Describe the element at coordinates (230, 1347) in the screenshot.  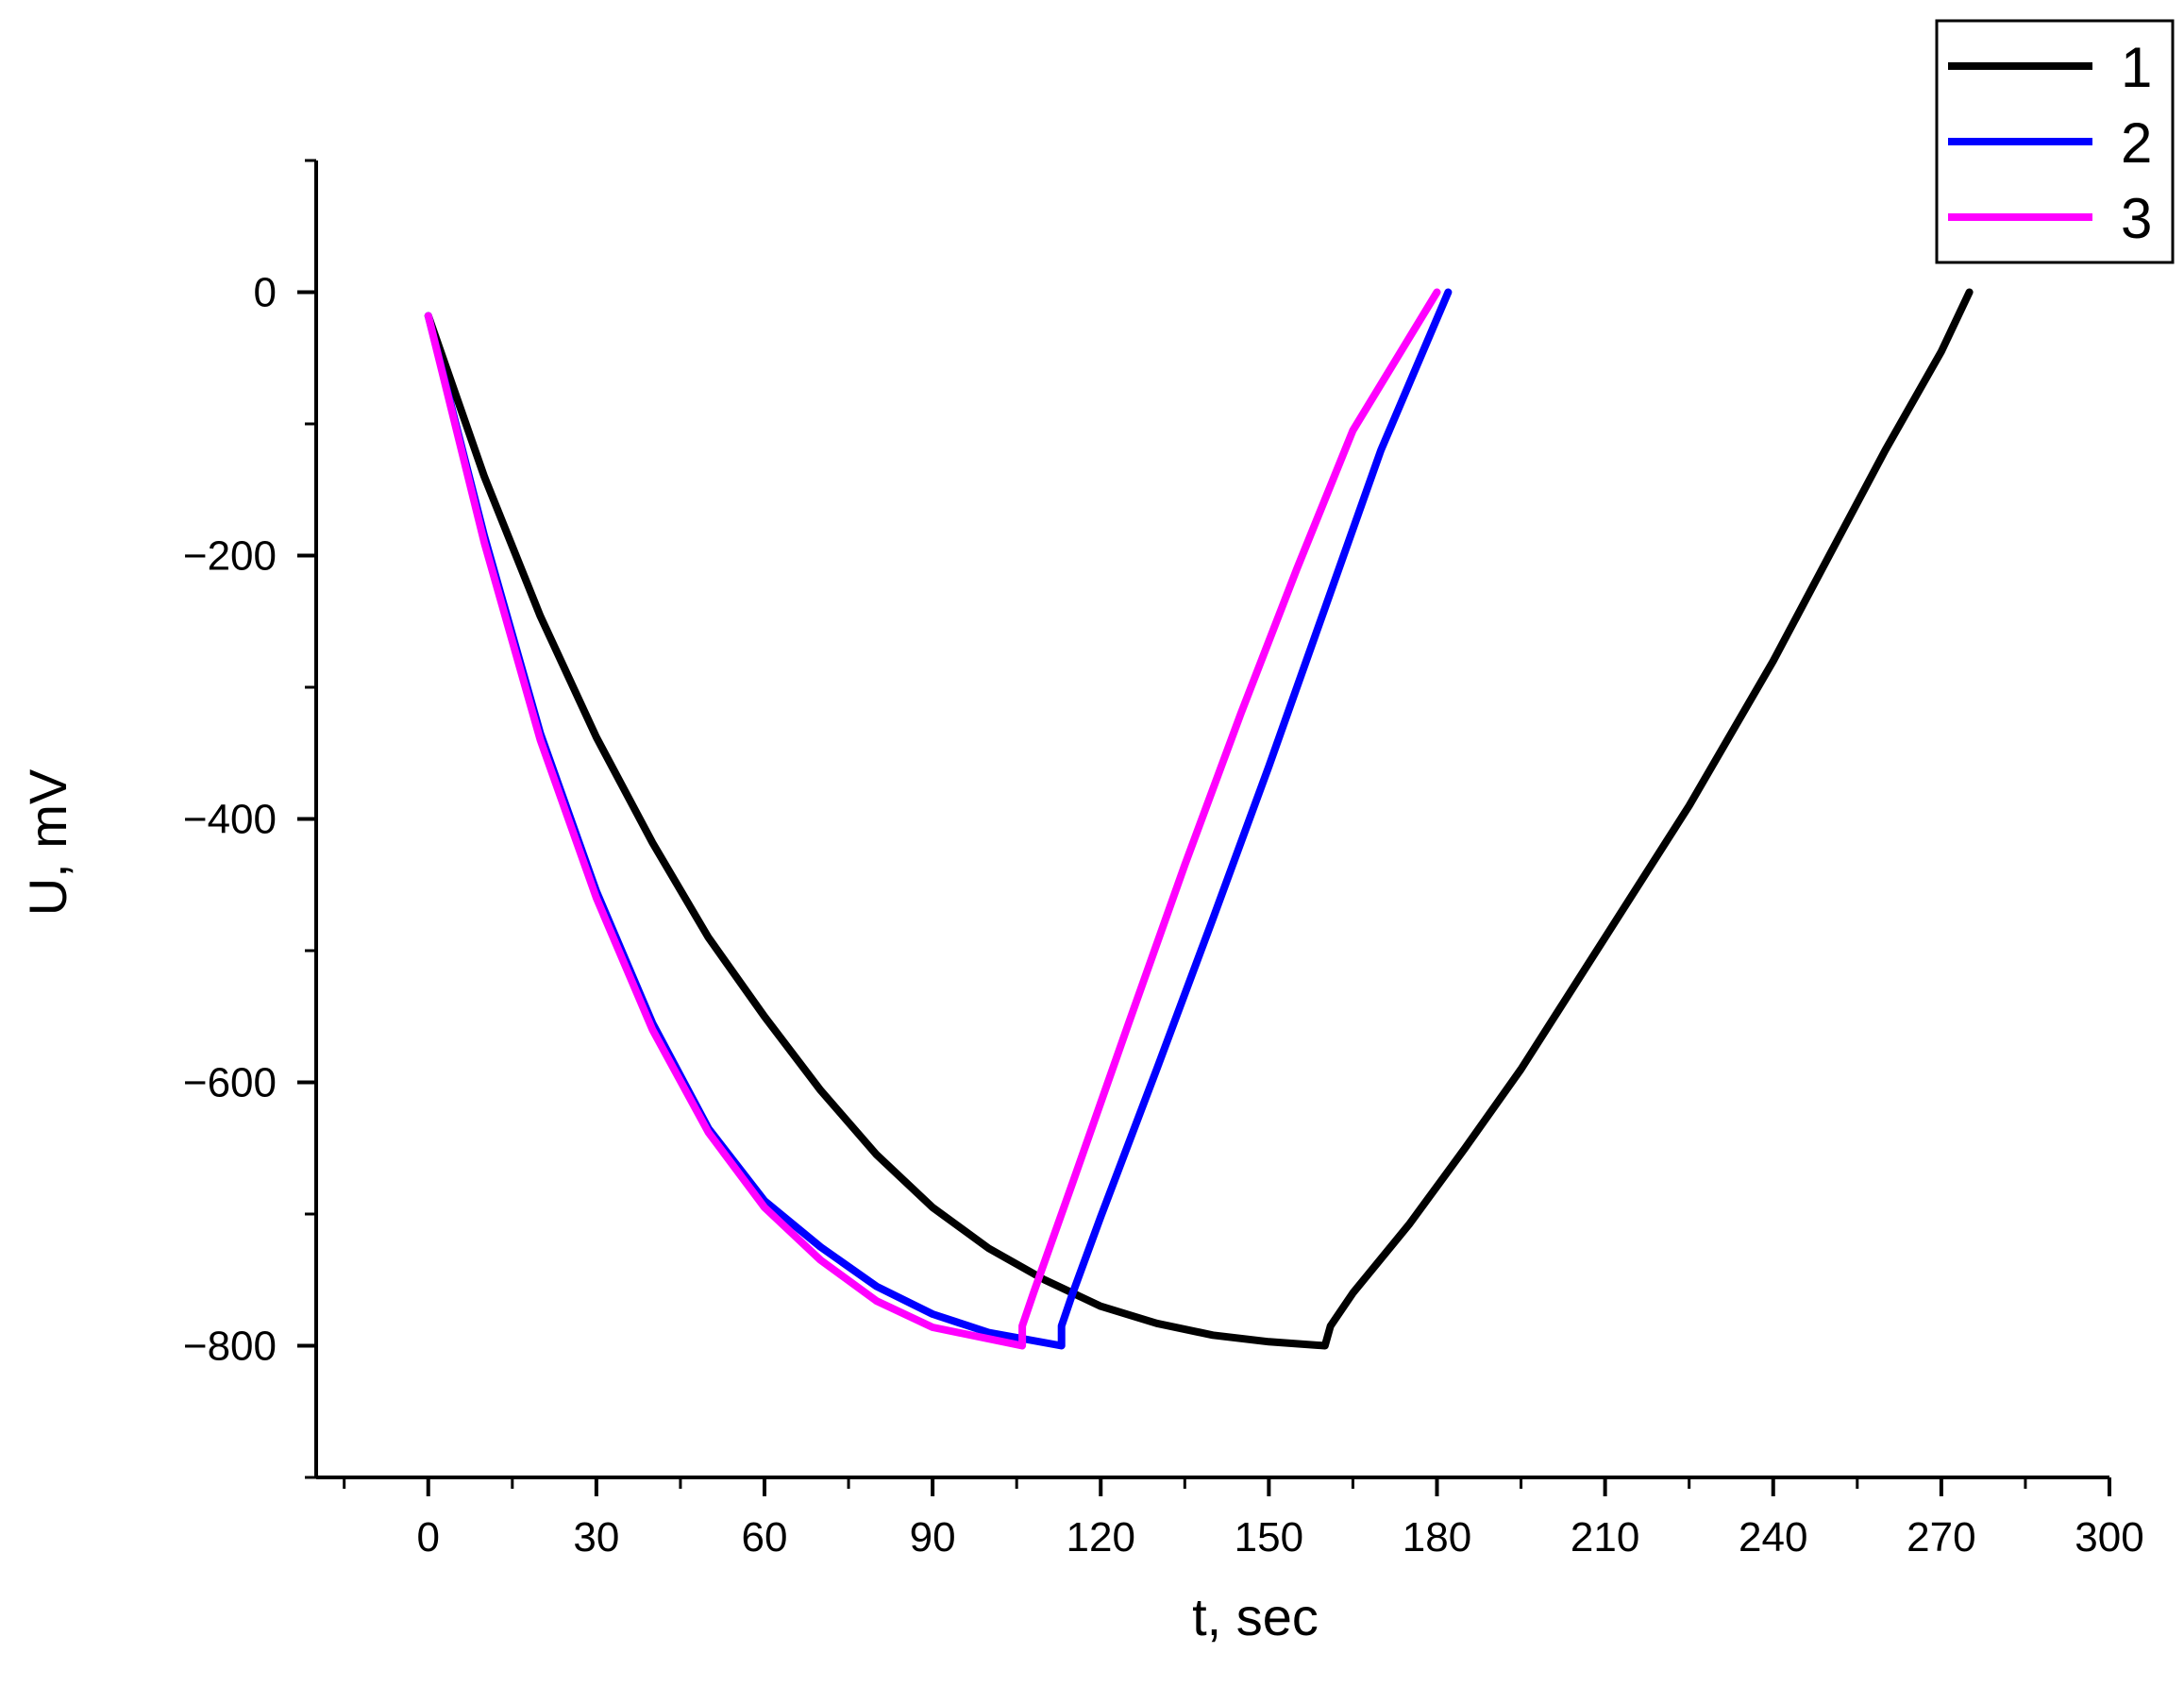
I see `y-tick-label: −800` at that location.